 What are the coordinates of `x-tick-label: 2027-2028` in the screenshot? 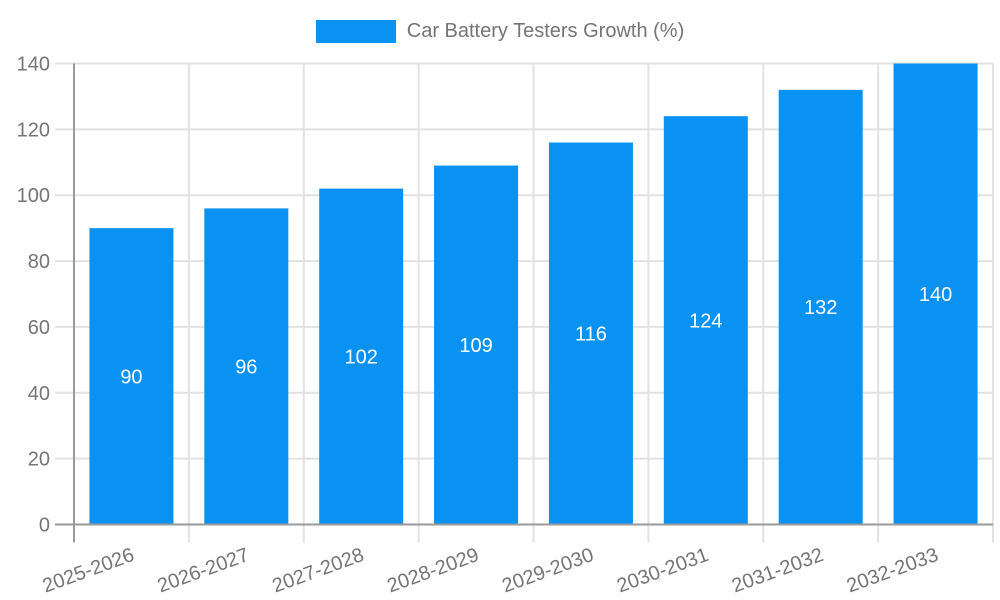 It's located at (317, 570).